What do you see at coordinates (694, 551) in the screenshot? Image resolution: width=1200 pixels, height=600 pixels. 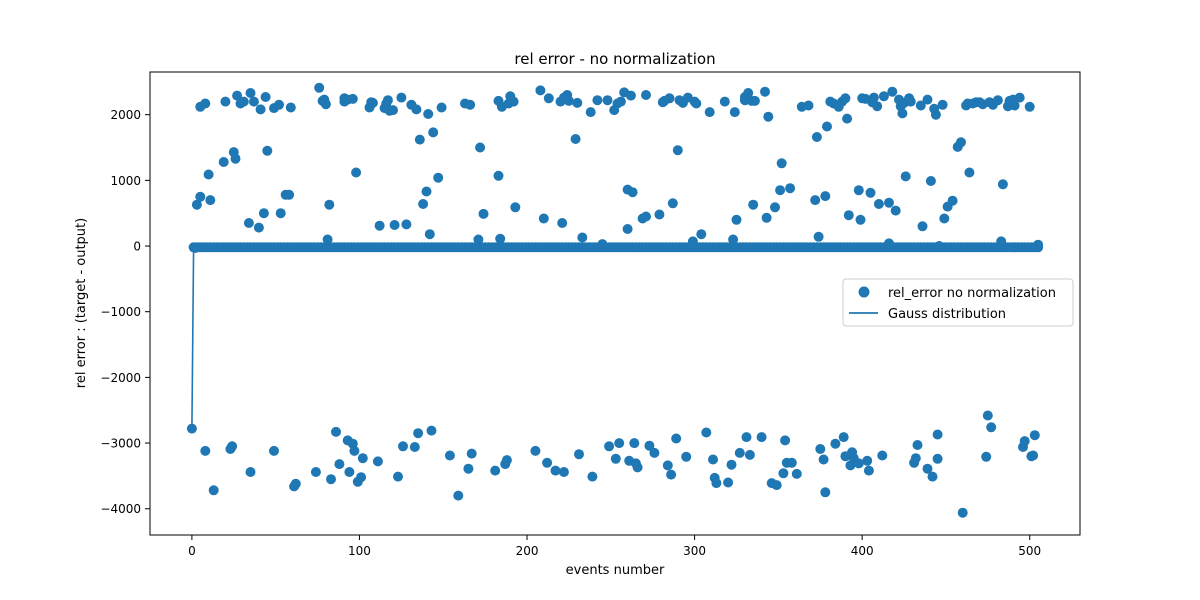 I see `x-tick-label: 300` at bounding box center [694, 551].